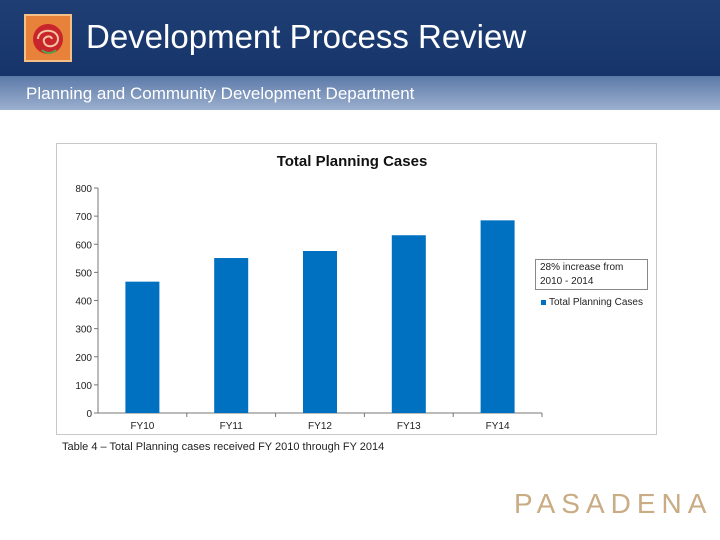 The image size is (720, 540). I want to click on y-tick-label: 800, so click(83, 189).